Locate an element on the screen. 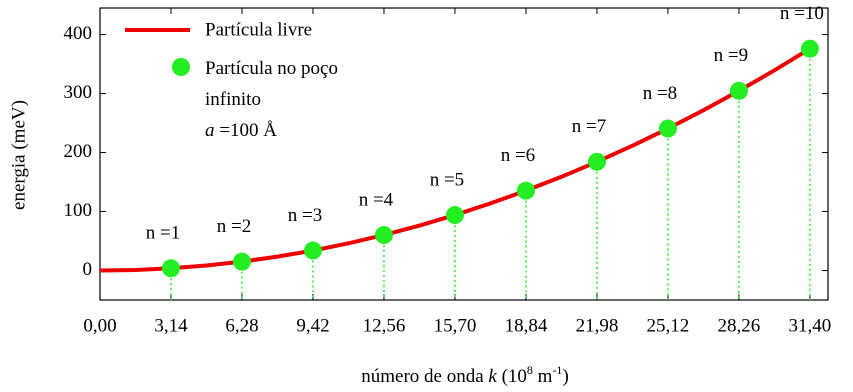 Image resolution: width=853 pixels, height=392 pixels. point-label: n =3 is located at coordinates (305, 215).